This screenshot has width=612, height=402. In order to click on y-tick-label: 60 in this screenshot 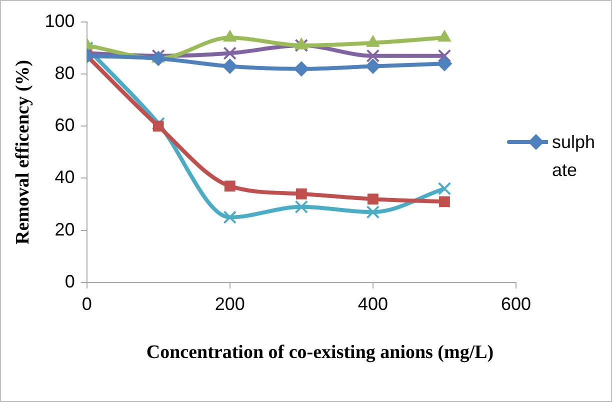, I will do `click(64, 125)`.